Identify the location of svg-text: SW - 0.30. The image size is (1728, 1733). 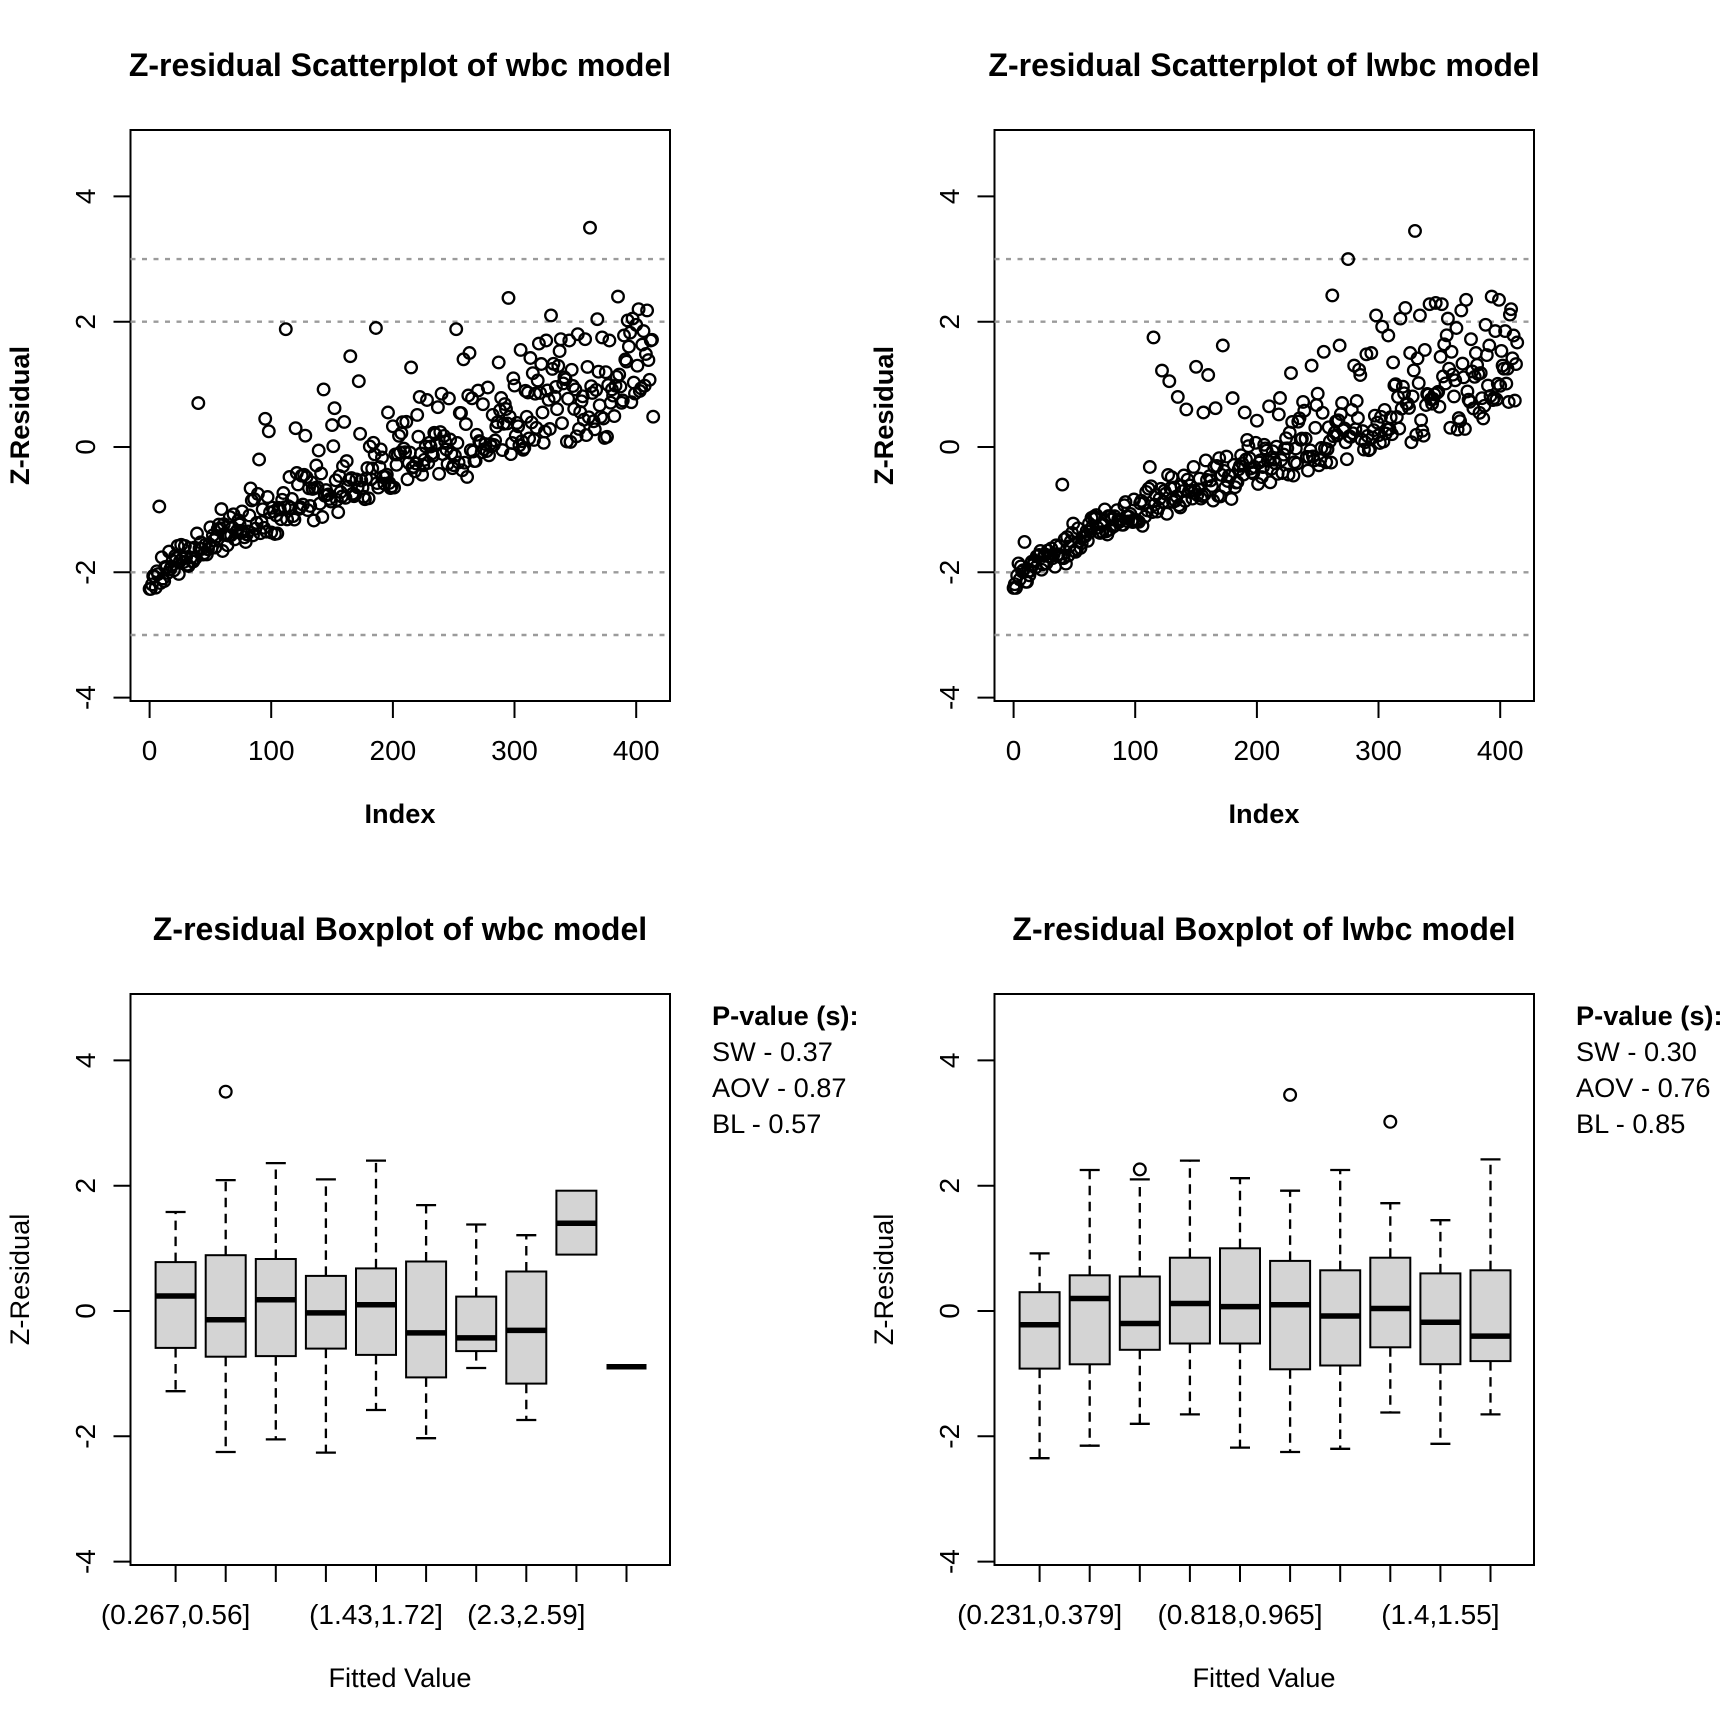
(1636, 1051).